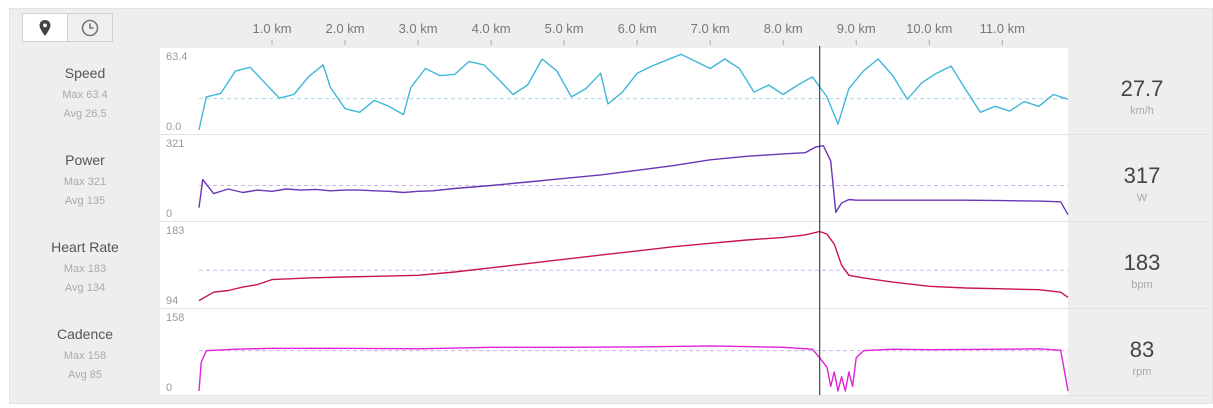 The image size is (1213, 408). Describe the element at coordinates (345, 28) in the screenshot. I see `x-tick-label: 2.0 km` at that location.